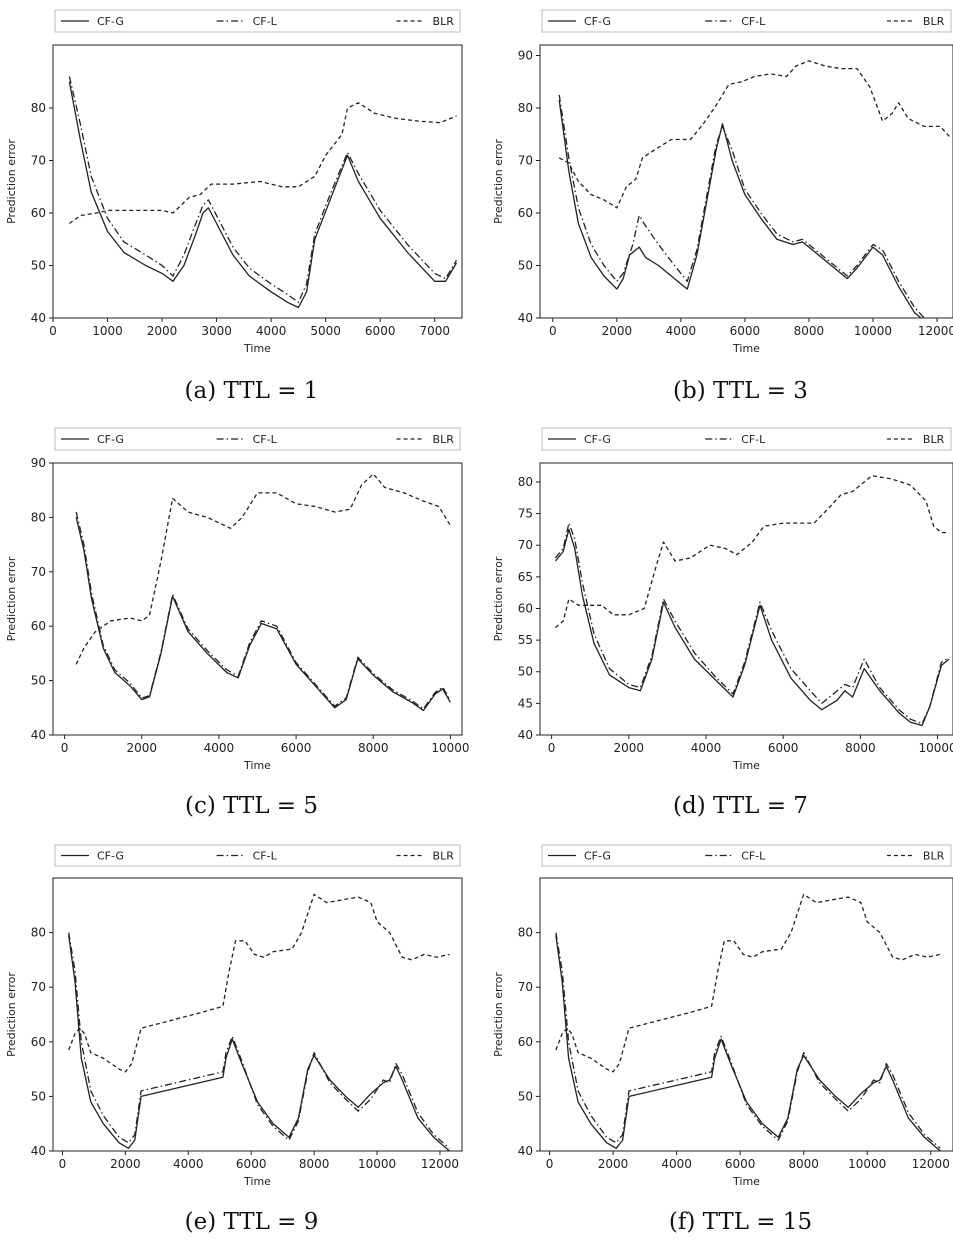  I want to click on y-tick-label: 45, so click(525, 703).